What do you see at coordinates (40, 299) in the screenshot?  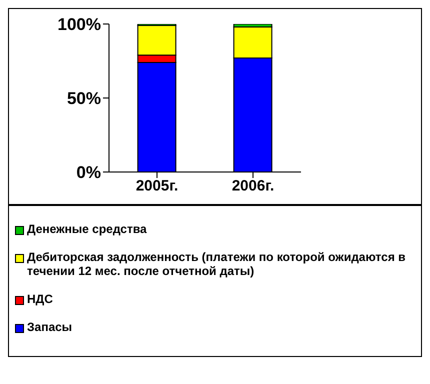 I see `legend-label: НДС` at bounding box center [40, 299].